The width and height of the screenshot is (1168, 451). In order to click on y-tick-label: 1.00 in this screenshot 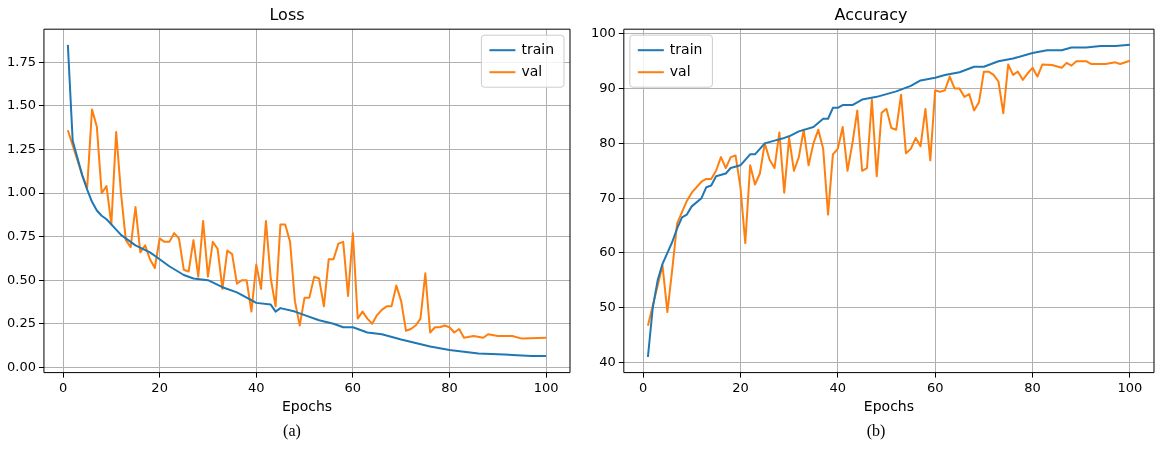, I will do `click(21, 192)`.